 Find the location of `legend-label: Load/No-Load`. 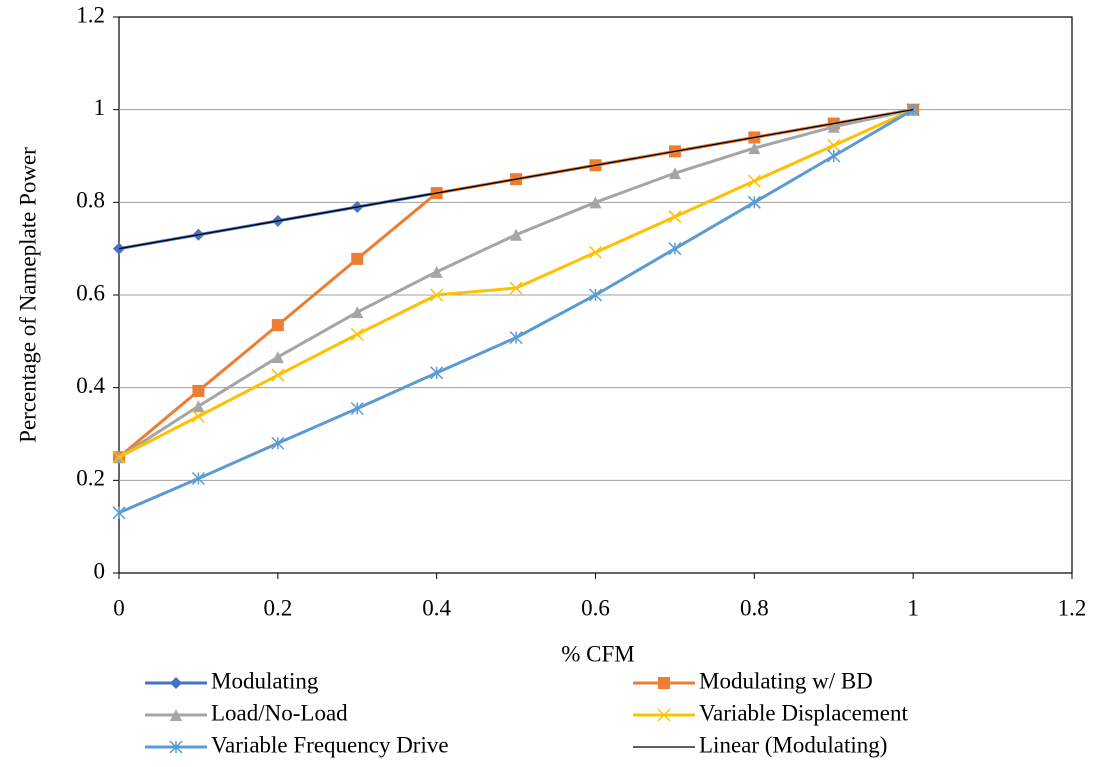

legend-label: Load/No-Load is located at coordinates (279, 712).